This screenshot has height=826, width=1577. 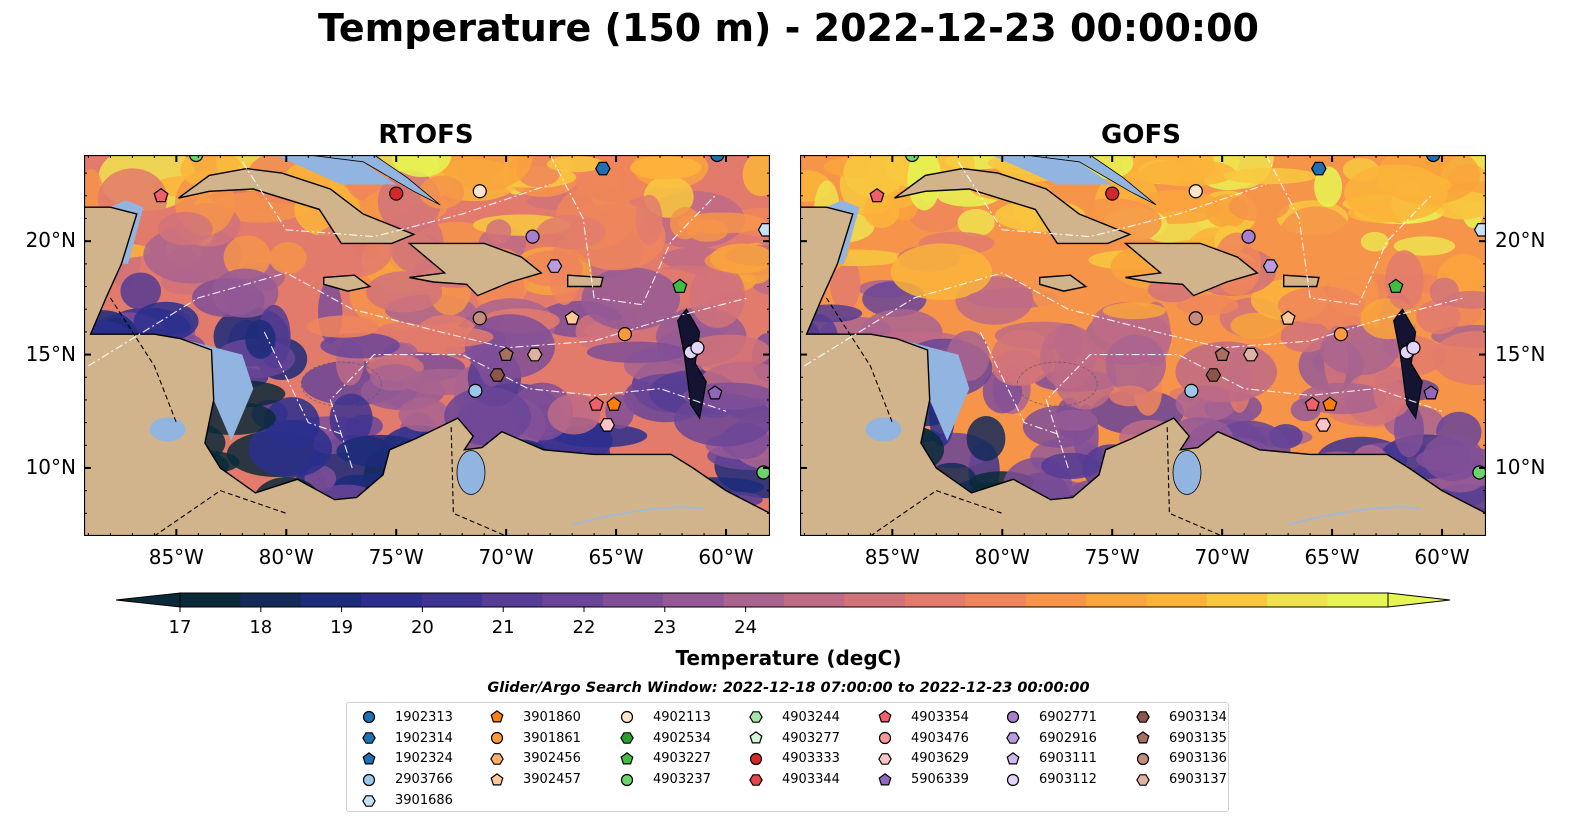 I want to click on legend-label: 3902456, so click(x=552, y=759).